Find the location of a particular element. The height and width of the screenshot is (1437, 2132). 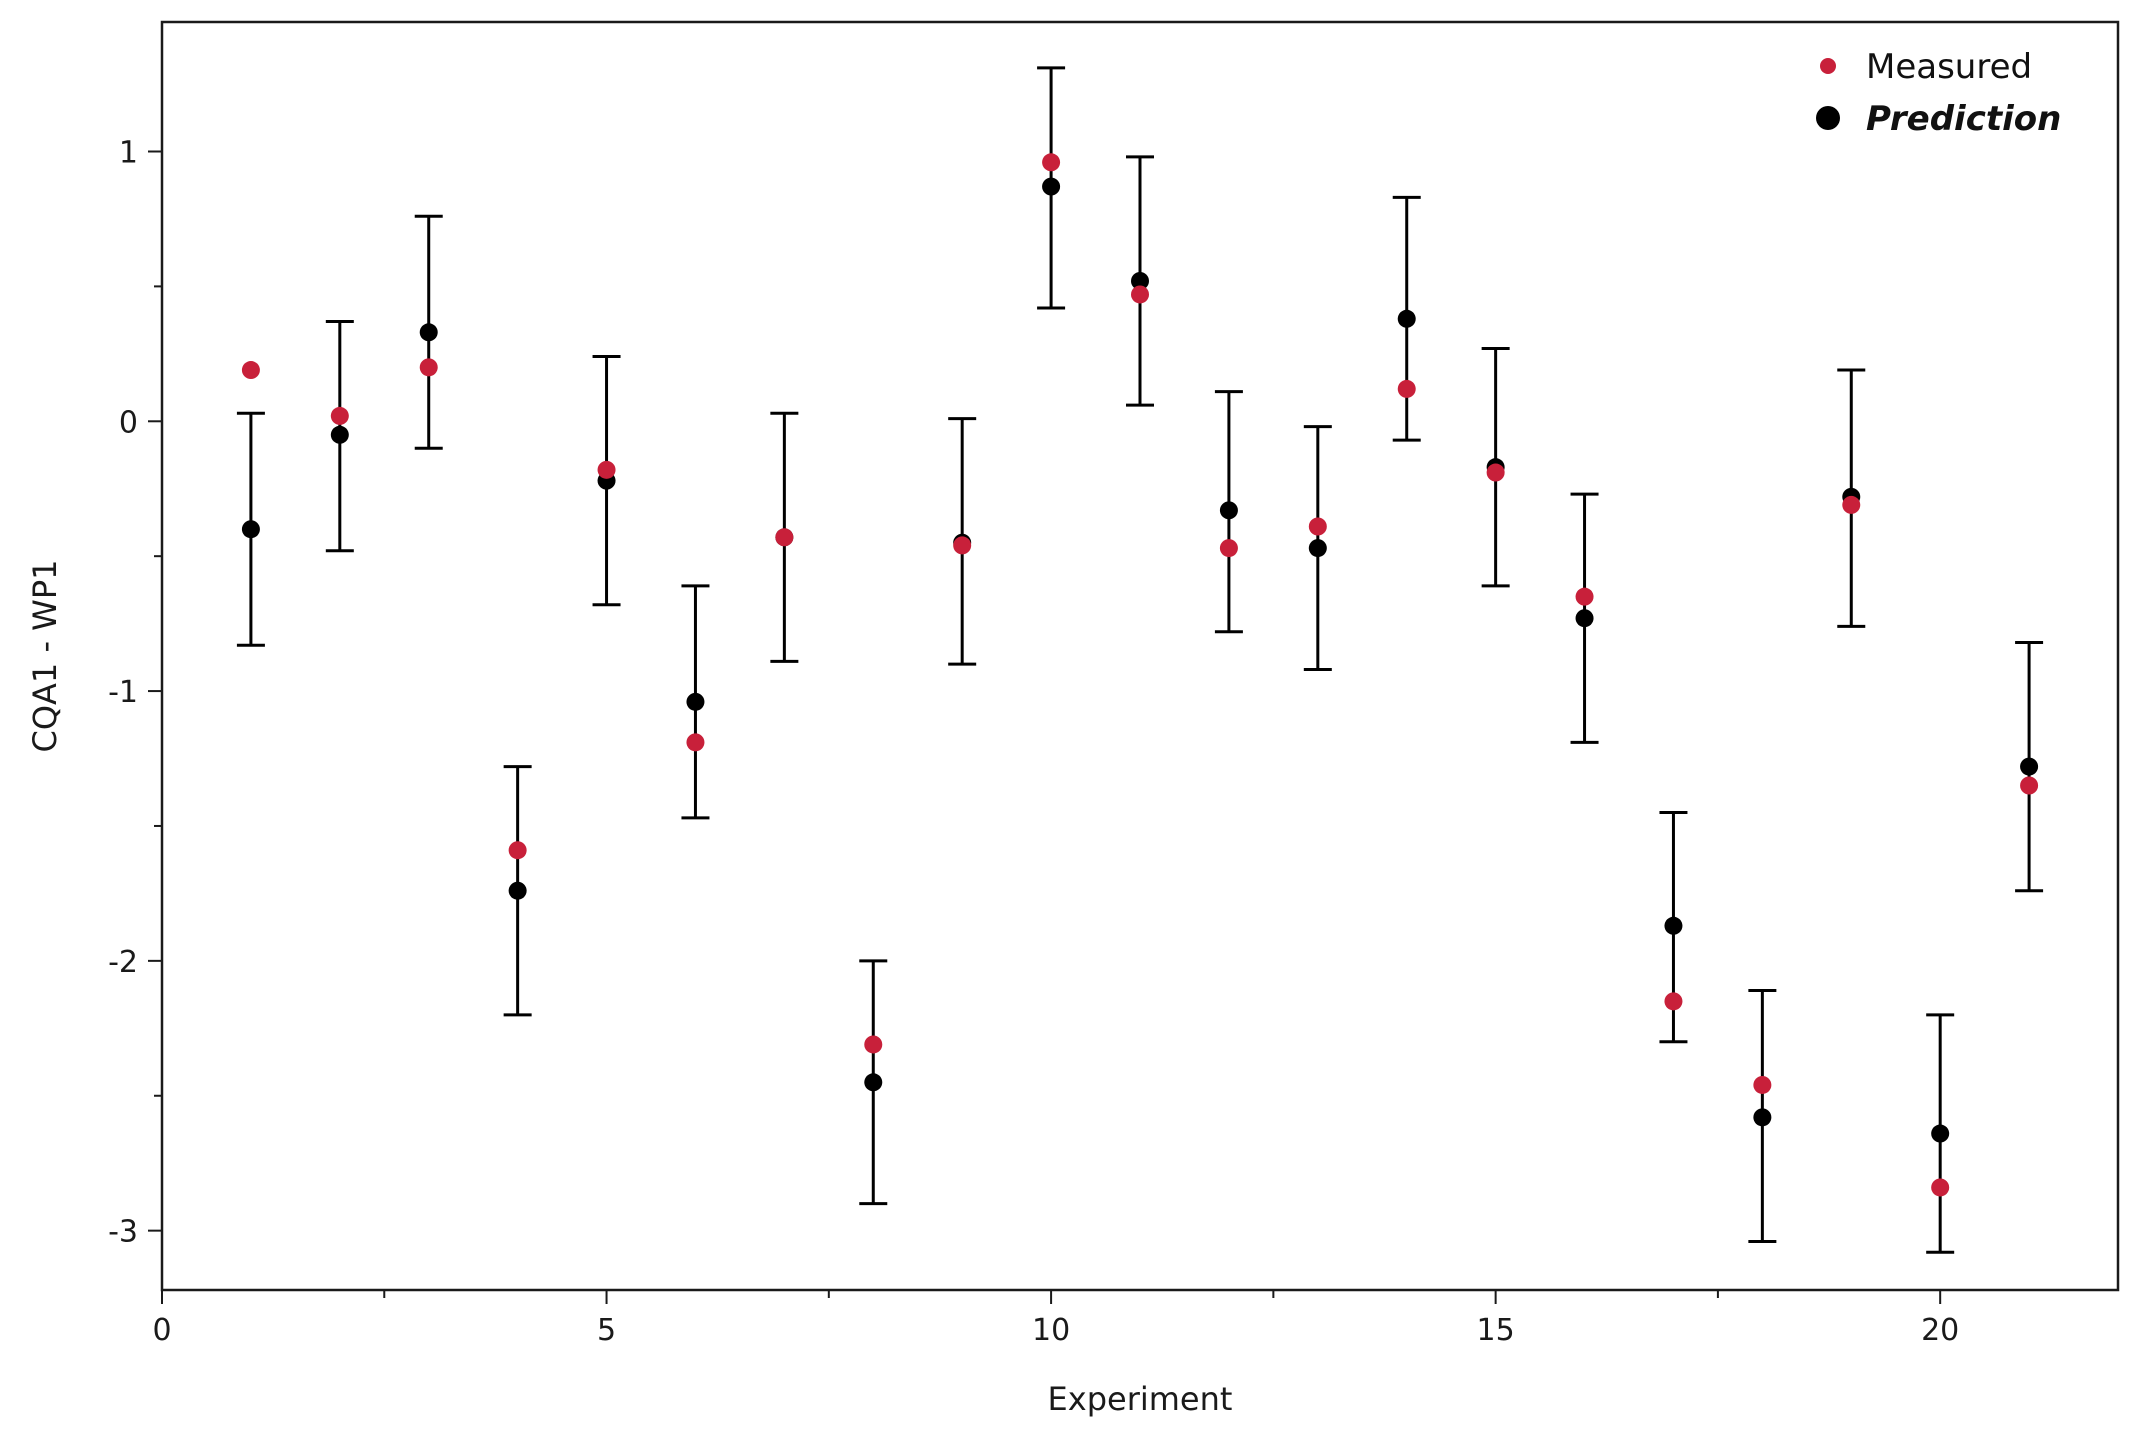

y-tick-label--2: -2 is located at coordinates (123, 962).